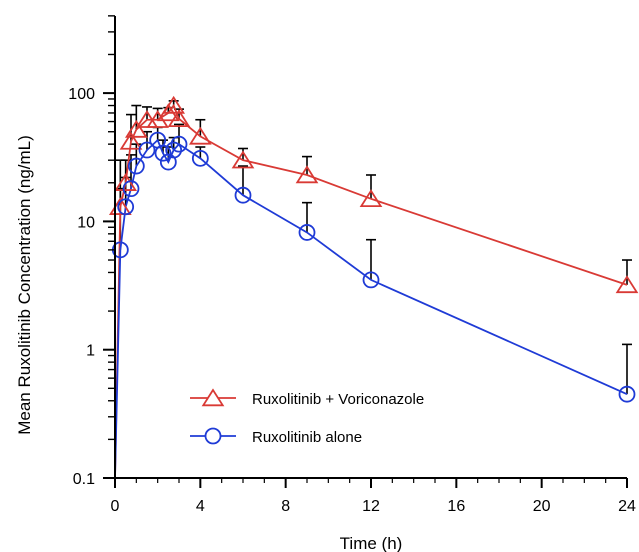  Describe the element at coordinates (373, 496) in the screenshot. I see `x-axis-ticks: 0 4 8 12 16 20 24` at that location.